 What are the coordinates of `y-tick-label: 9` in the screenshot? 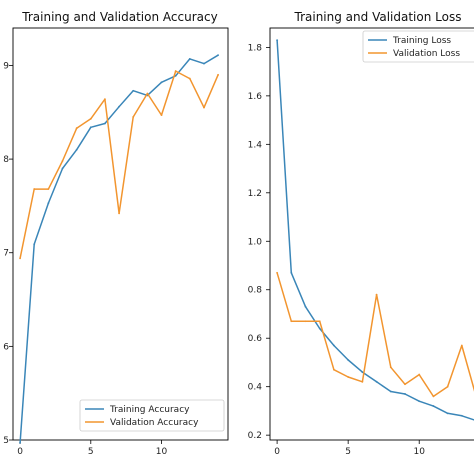 It's located at (6, 66).